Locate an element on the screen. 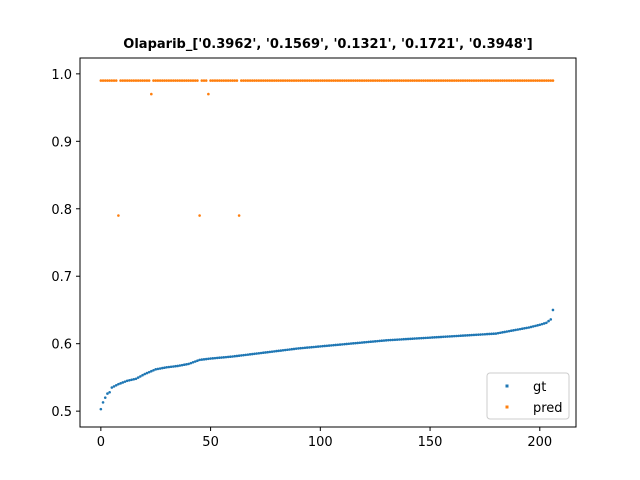 This screenshot has width=640, height=480. y-axis: 0.5 0.6 0.7 0.8 0.9 1.0 is located at coordinates (65, 244).